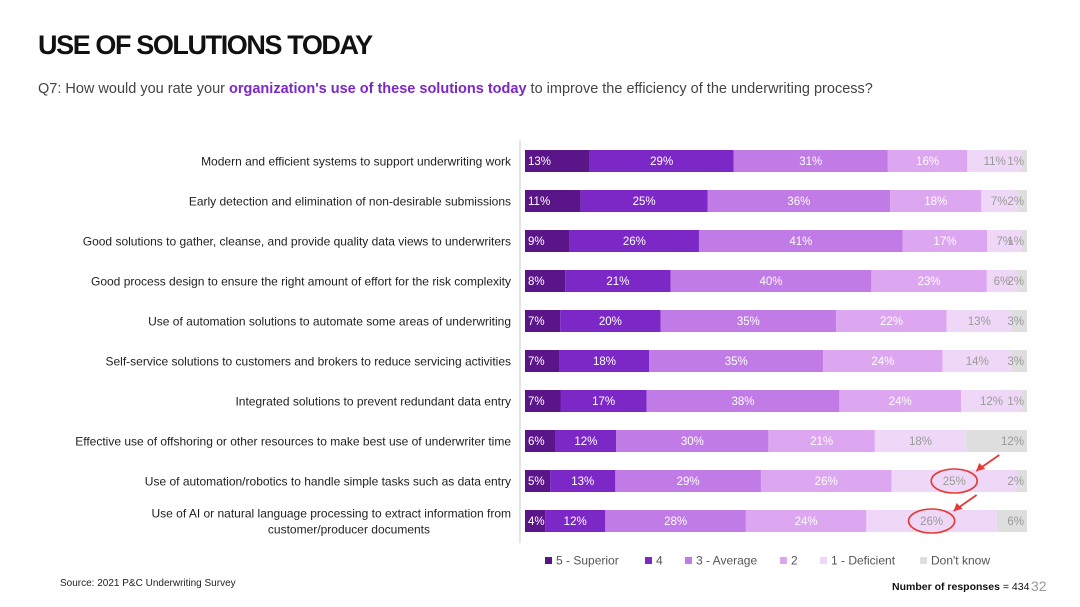 This screenshot has width=1080, height=607. I want to click on data-label: 25%, so click(644, 202).